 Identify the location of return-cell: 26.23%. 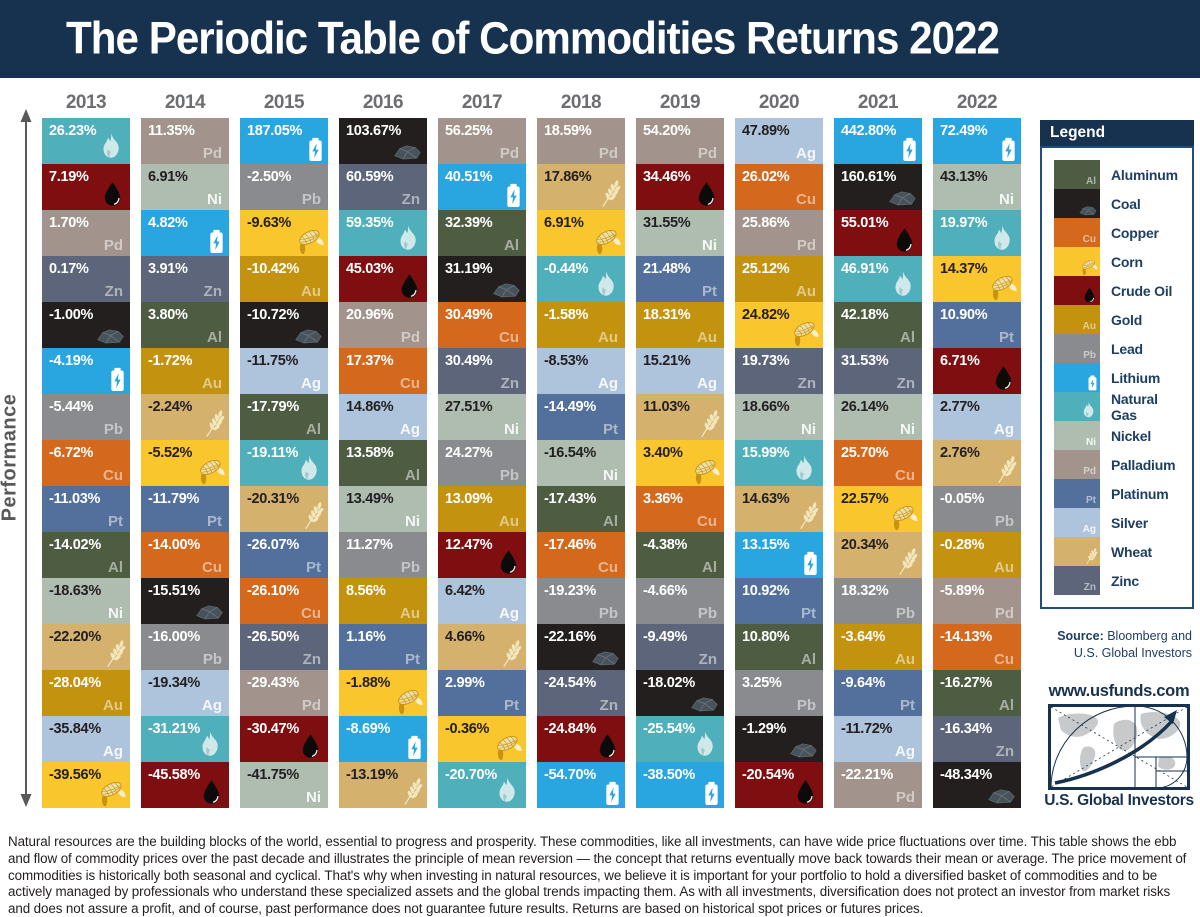
(86, 141).